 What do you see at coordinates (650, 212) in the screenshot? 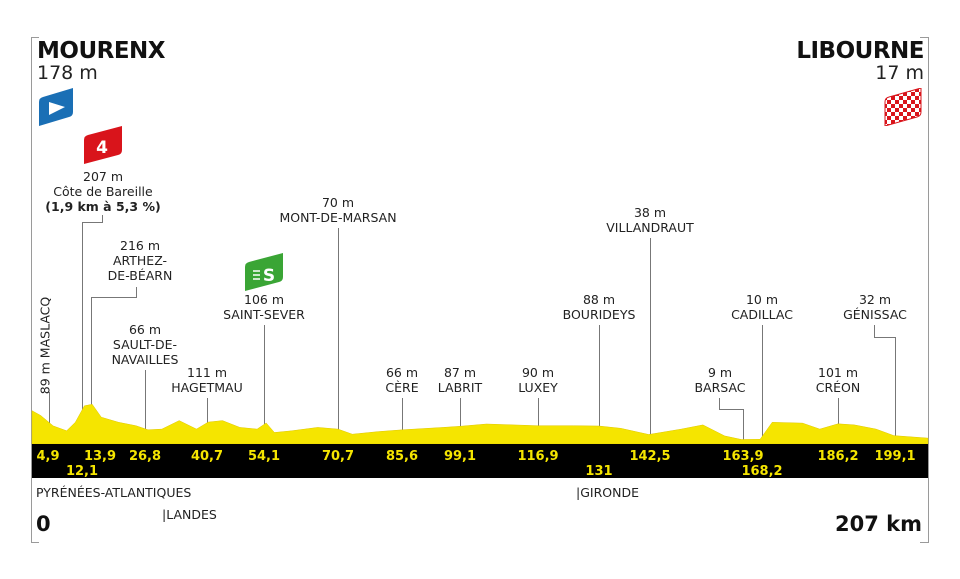
I see `waypoint-altitude: 38 m` at bounding box center [650, 212].